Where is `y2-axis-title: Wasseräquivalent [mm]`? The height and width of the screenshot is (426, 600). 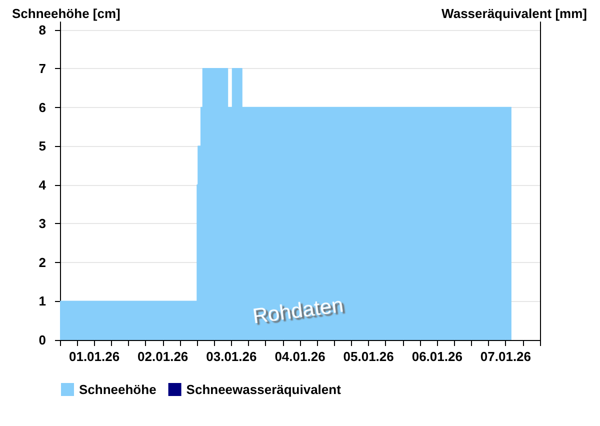
y2-axis-title: Wasseräquivalent [mm] is located at coordinates (515, 13).